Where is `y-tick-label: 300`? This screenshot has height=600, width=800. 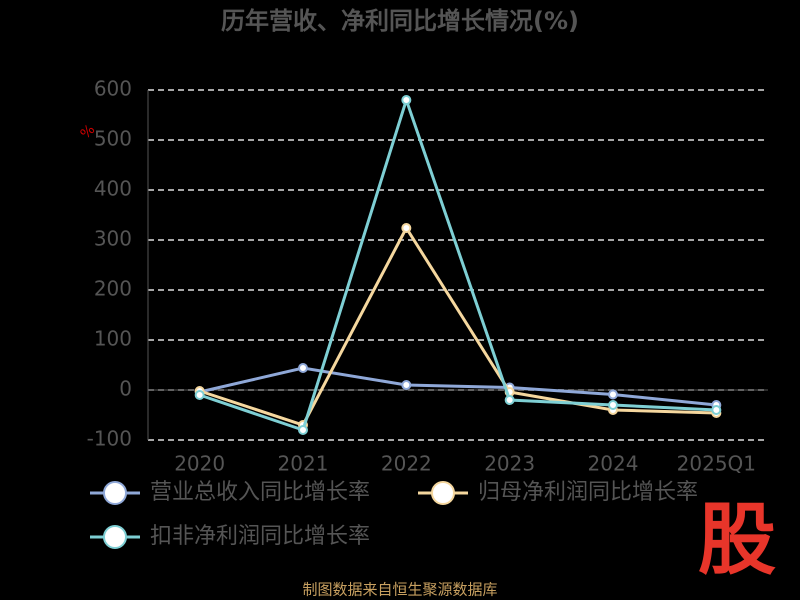 y-tick-label: 300 is located at coordinates (113, 239).